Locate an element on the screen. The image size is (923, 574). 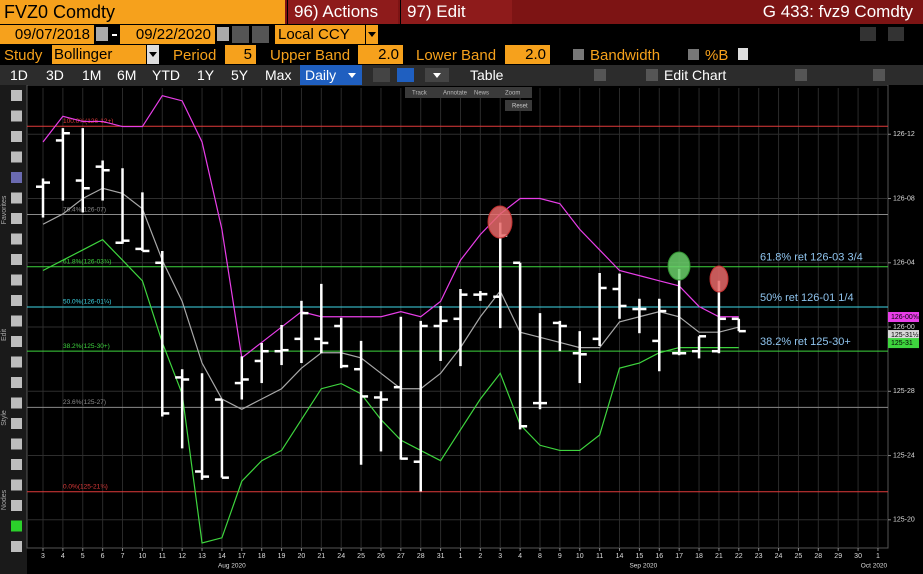
range-button: Max is located at coordinates (278, 75).